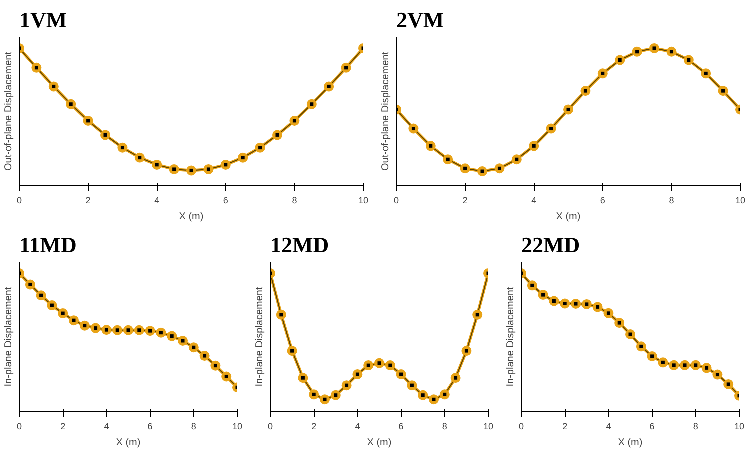  What do you see at coordinates (551, 245) in the screenshot?
I see `chart-title: 22MD` at bounding box center [551, 245].